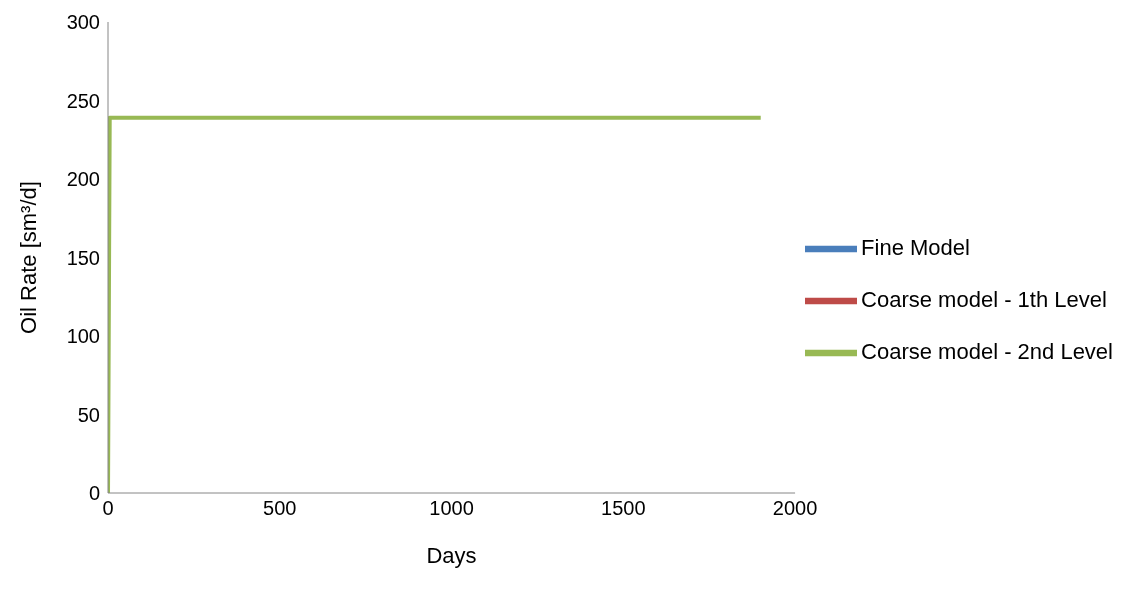 The width and height of the screenshot is (1138, 600). Describe the element at coordinates (451, 555) in the screenshot. I see `x-axis-title: Days` at that location.